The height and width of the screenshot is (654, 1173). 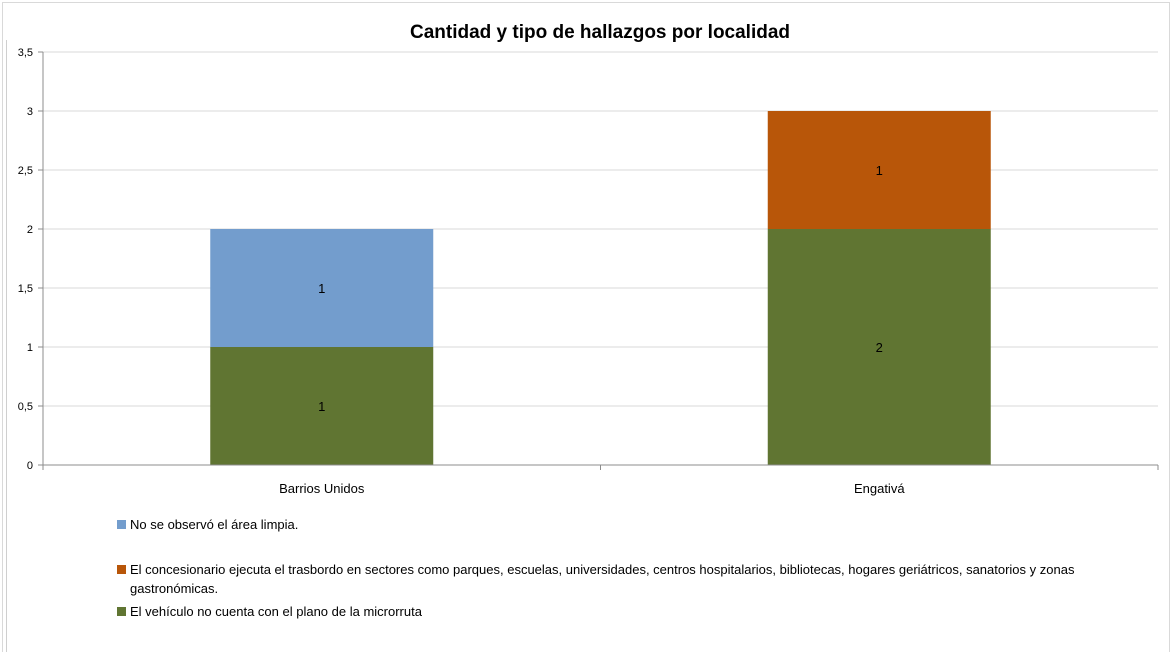 What do you see at coordinates (30, 112) in the screenshot?
I see `y-tick-label: 3` at bounding box center [30, 112].